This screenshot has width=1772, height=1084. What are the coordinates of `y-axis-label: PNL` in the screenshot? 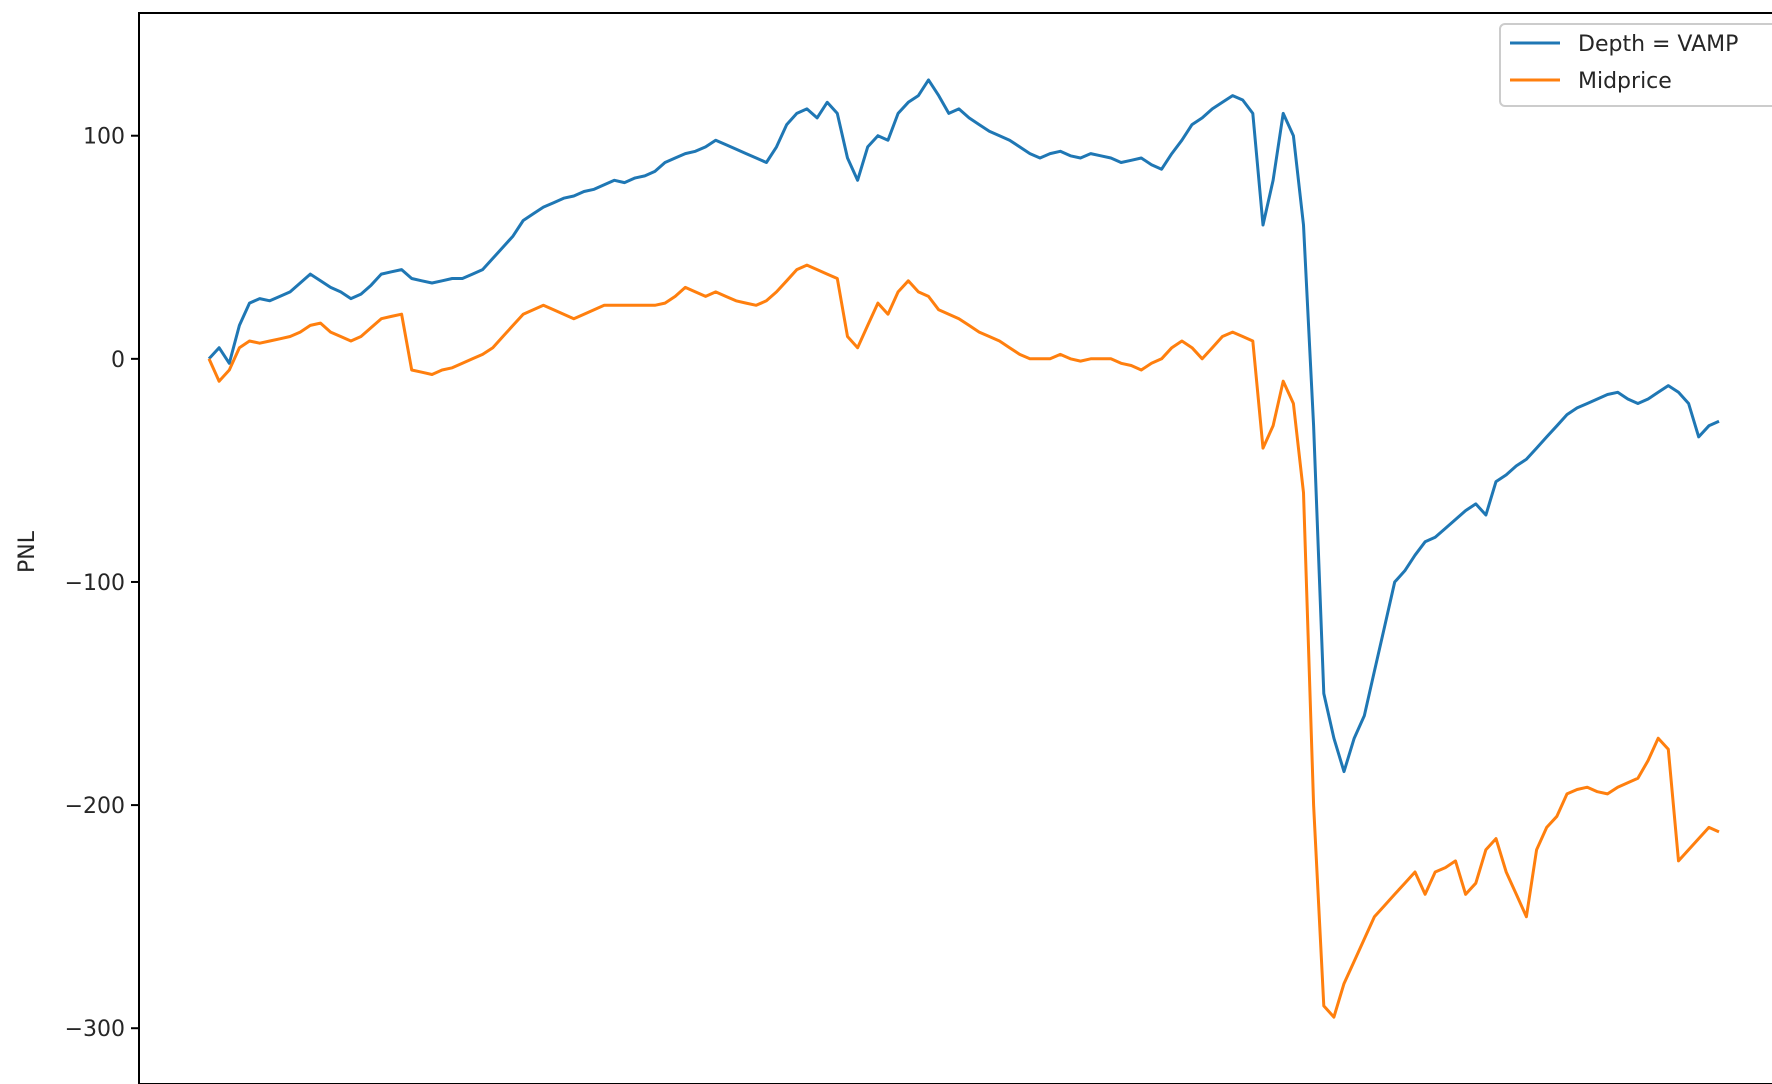 It's located at (27, 551).